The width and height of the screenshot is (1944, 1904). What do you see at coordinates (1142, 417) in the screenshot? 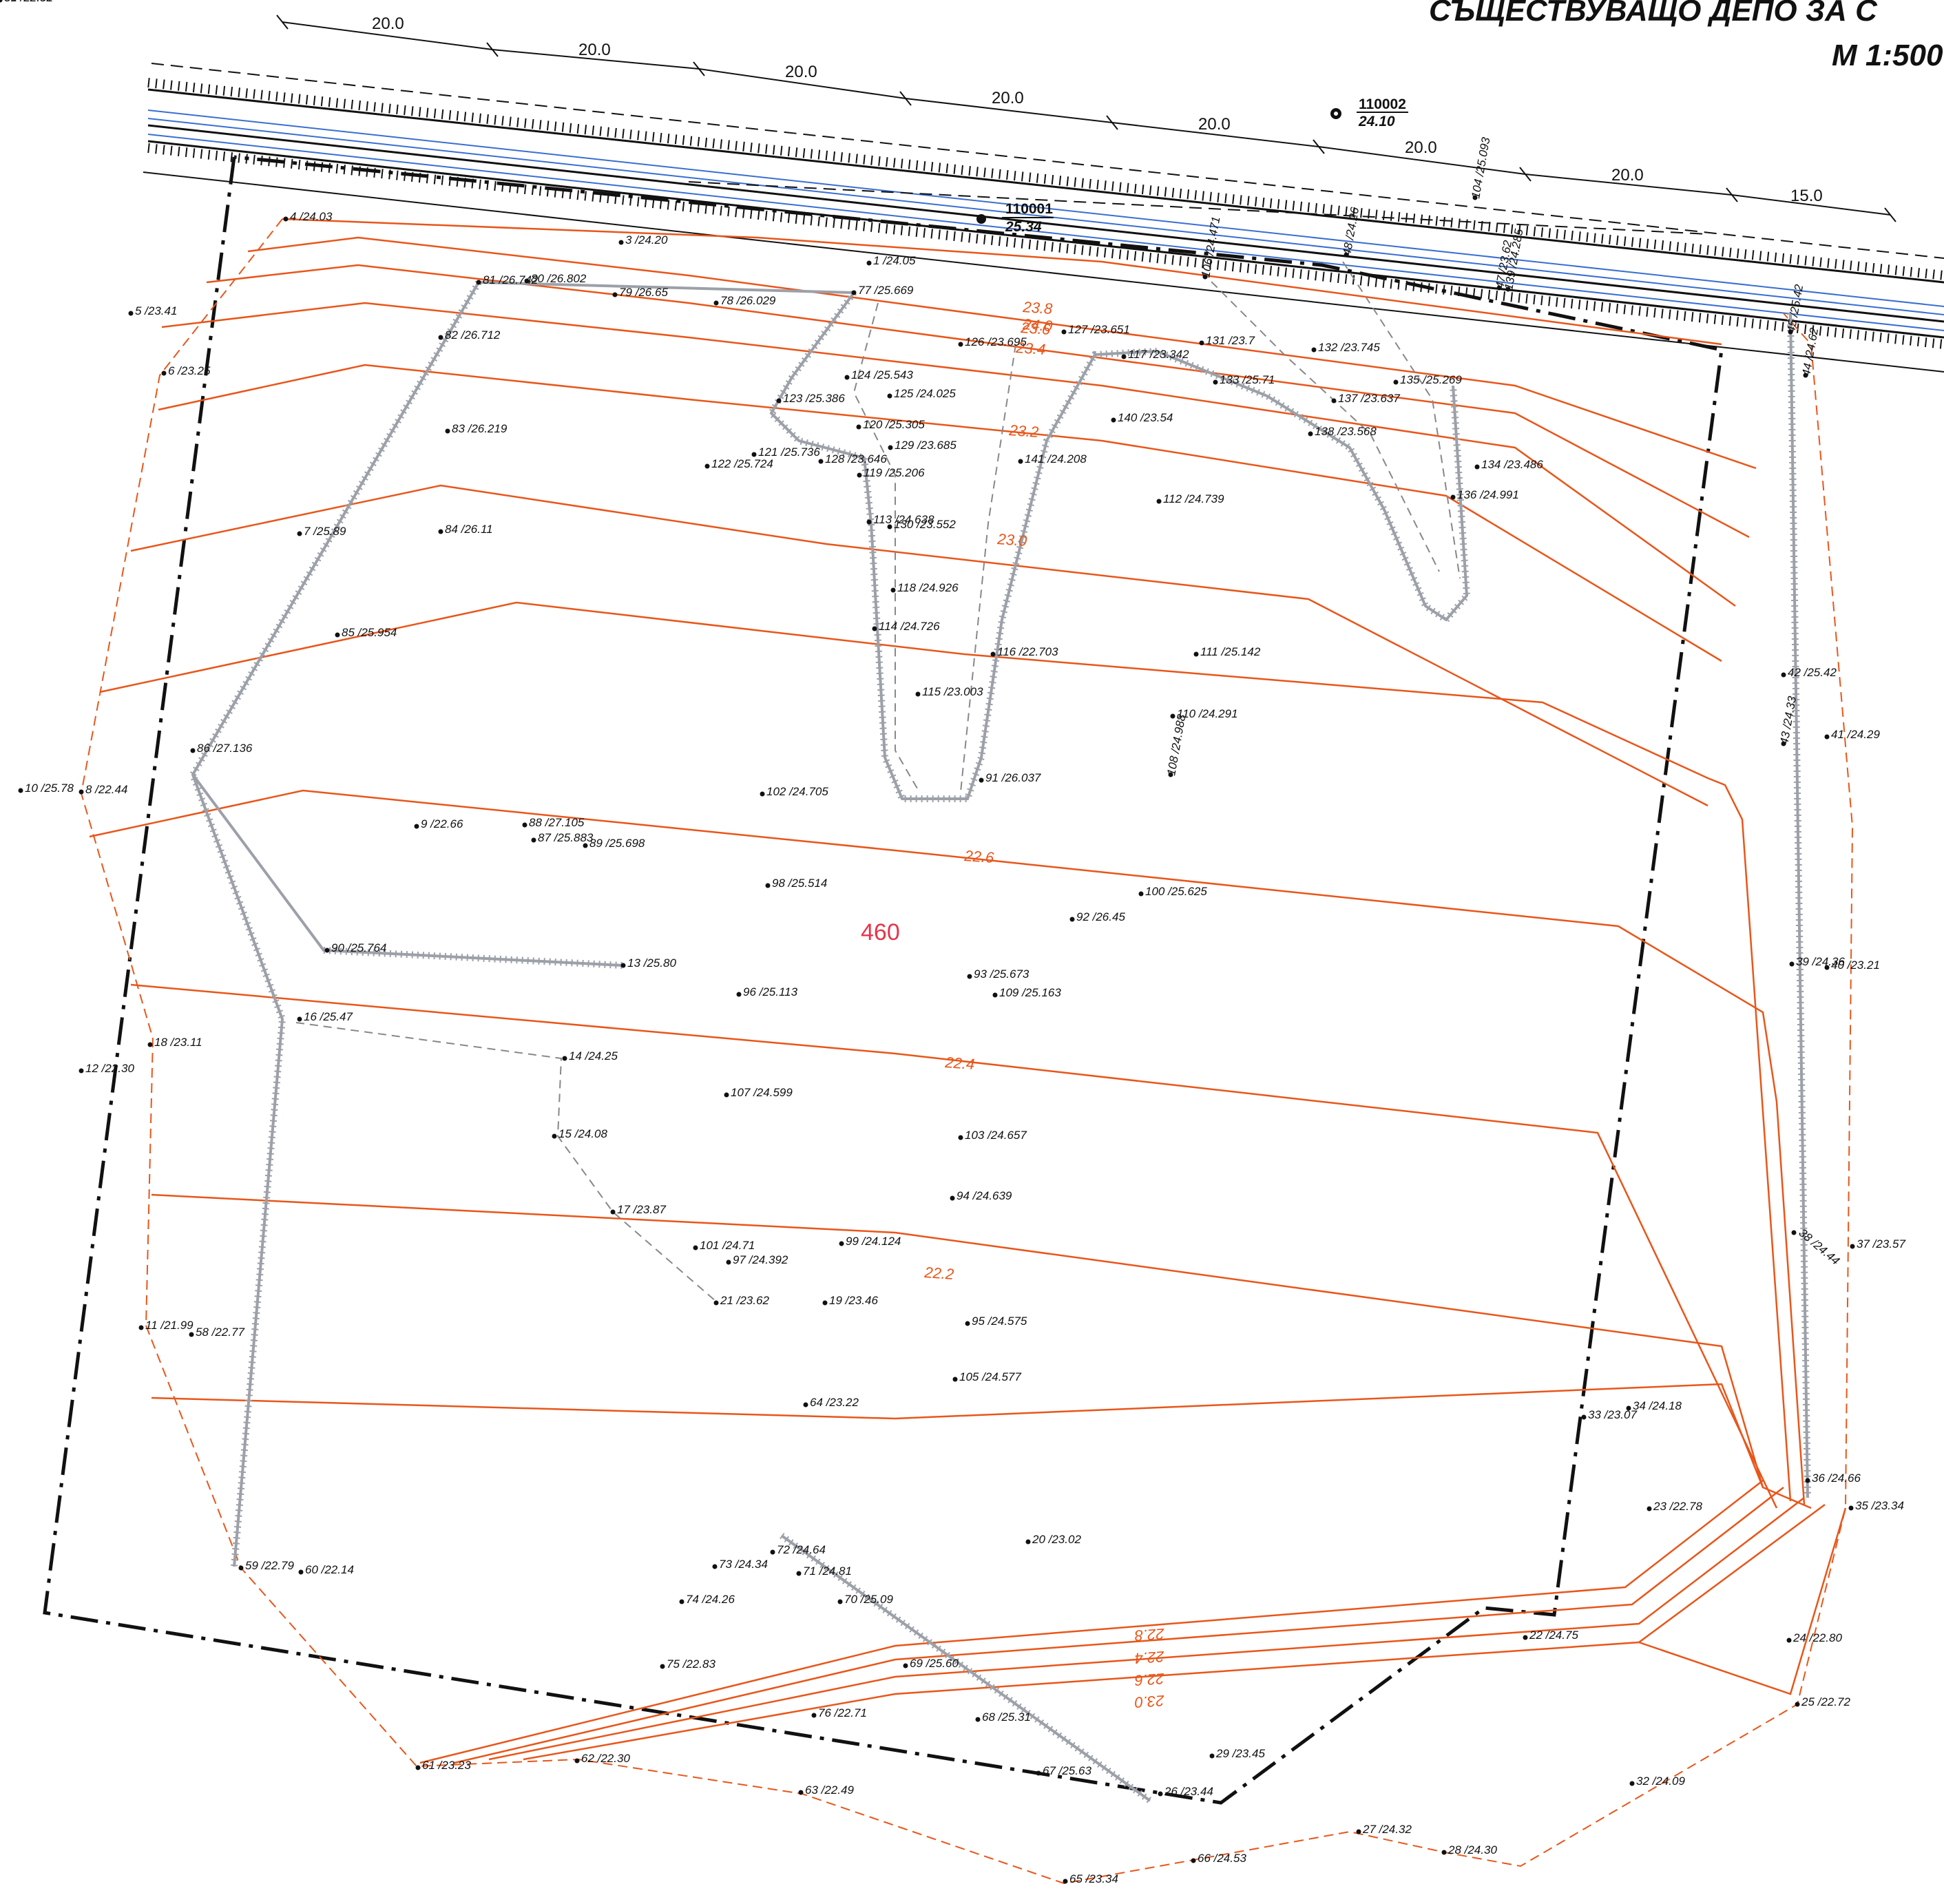
I see `survey-point: 140 /23.54` at bounding box center [1142, 417].